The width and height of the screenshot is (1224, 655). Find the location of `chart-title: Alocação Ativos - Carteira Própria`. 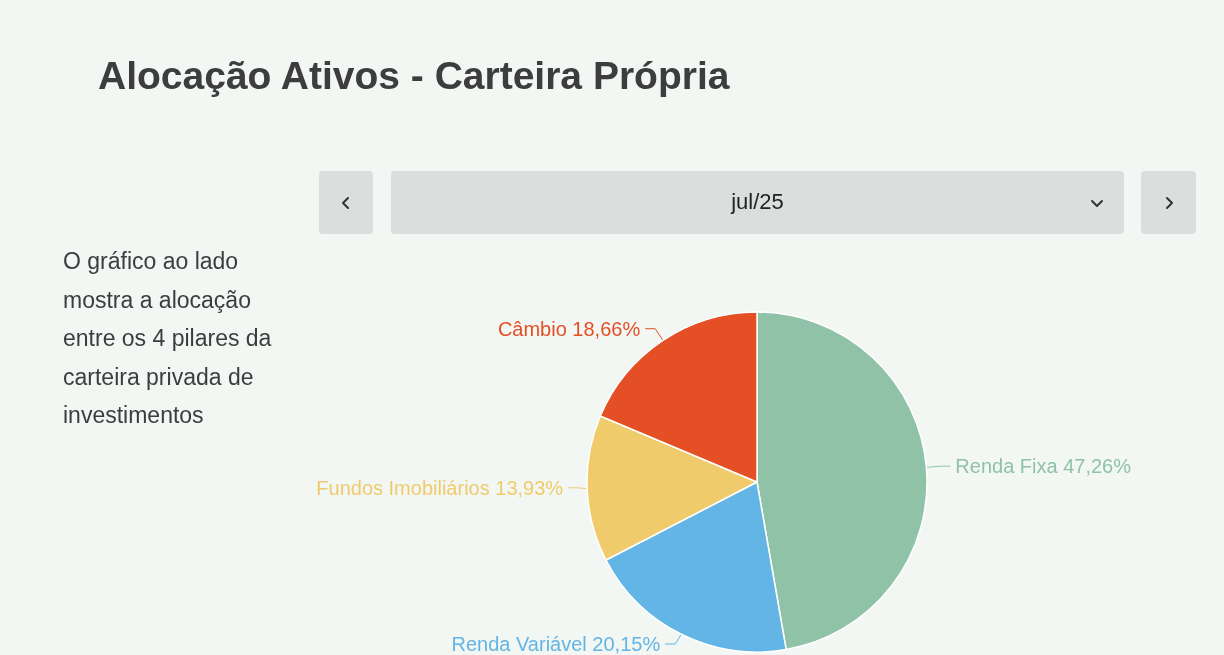

chart-title: Alocação Ativos - Carteira Própria is located at coordinates (414, 76).